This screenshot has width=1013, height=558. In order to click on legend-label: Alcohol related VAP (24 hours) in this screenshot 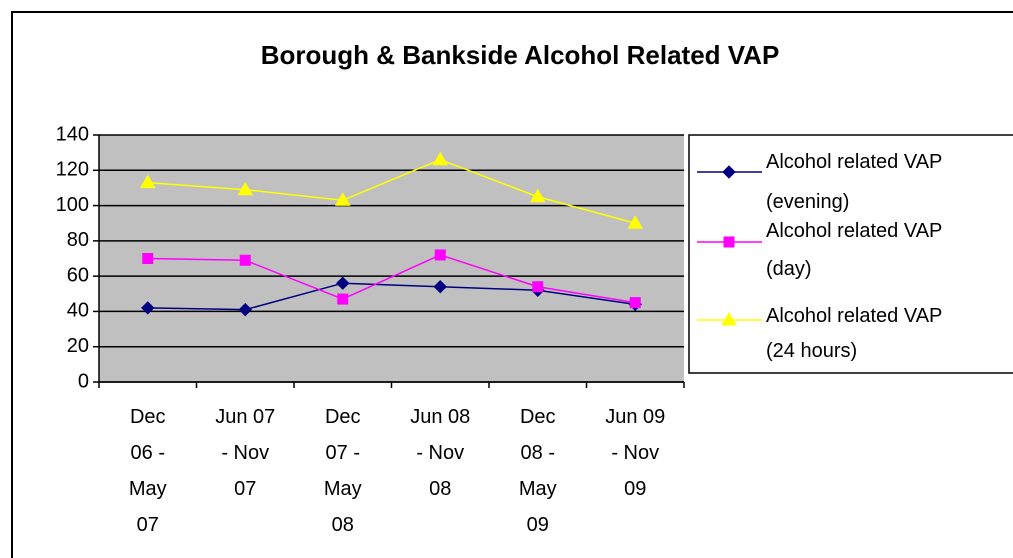, I will do `click(854, 333)`.